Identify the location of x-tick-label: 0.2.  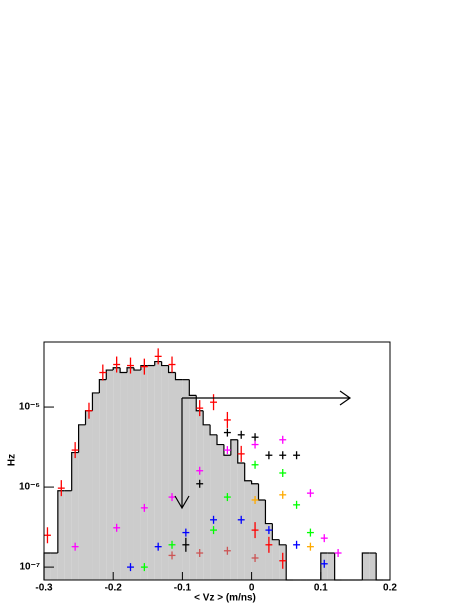
(390, 588).